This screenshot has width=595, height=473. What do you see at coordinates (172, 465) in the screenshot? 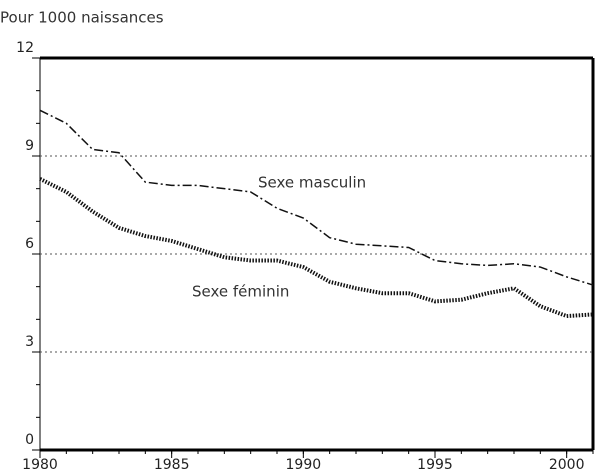
I see `x-tick-label: 1985` at bounding box center [172, 465].